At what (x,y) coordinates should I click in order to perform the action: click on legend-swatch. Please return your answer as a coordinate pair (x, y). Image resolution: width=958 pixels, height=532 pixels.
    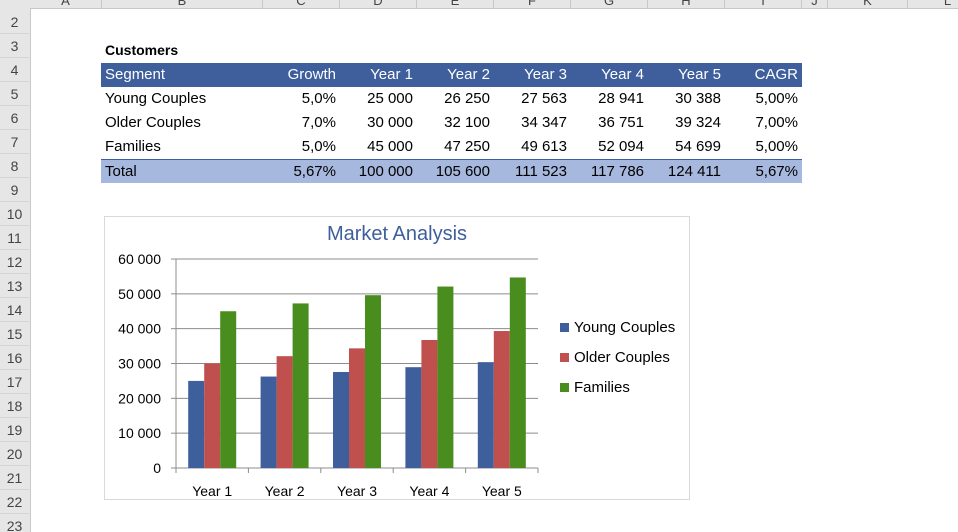
    Looking at the image, I should click on (564, 357).